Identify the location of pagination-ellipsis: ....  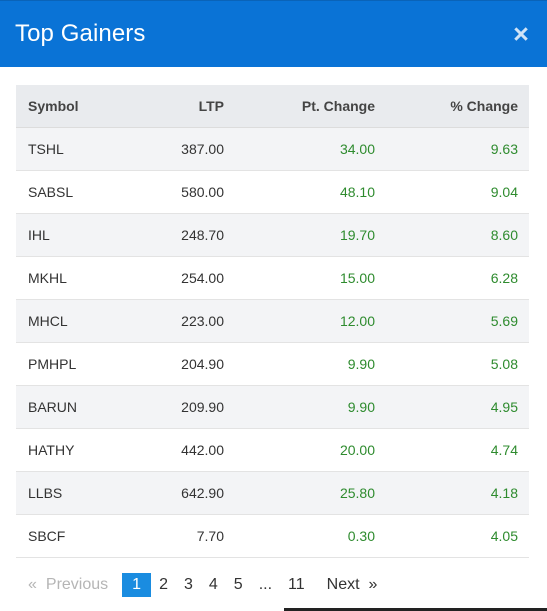
(265, 584).